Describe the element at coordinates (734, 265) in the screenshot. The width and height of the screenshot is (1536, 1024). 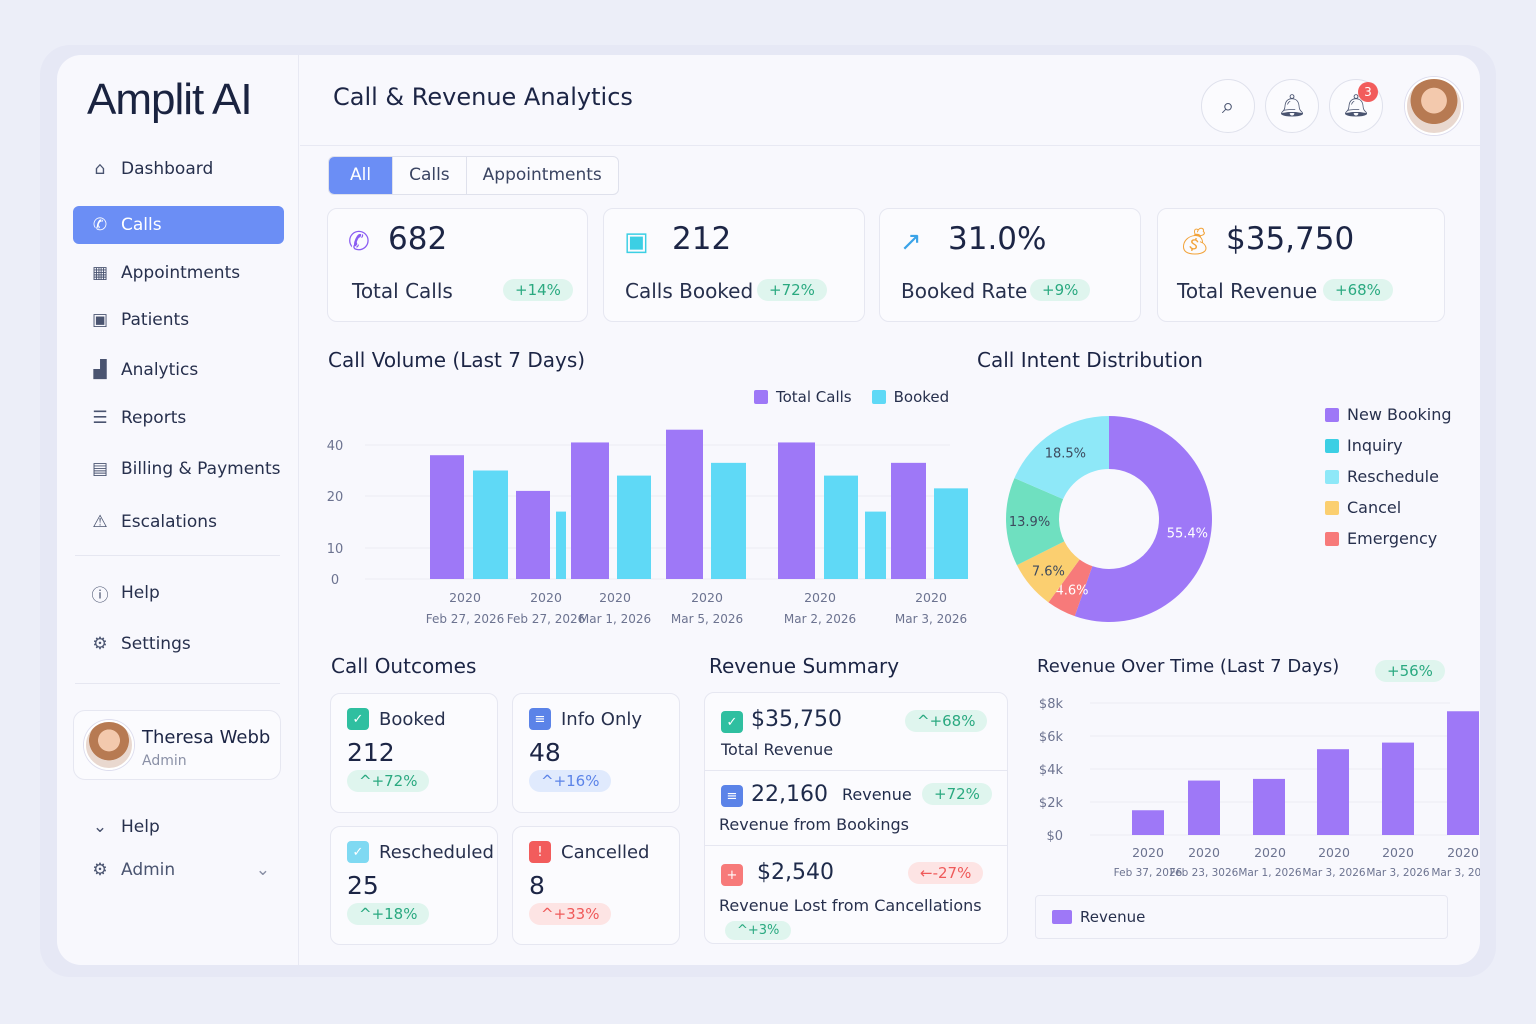
I see `kpi-calls-booked: ▣ 212 Calls Booked +72%` at that location.